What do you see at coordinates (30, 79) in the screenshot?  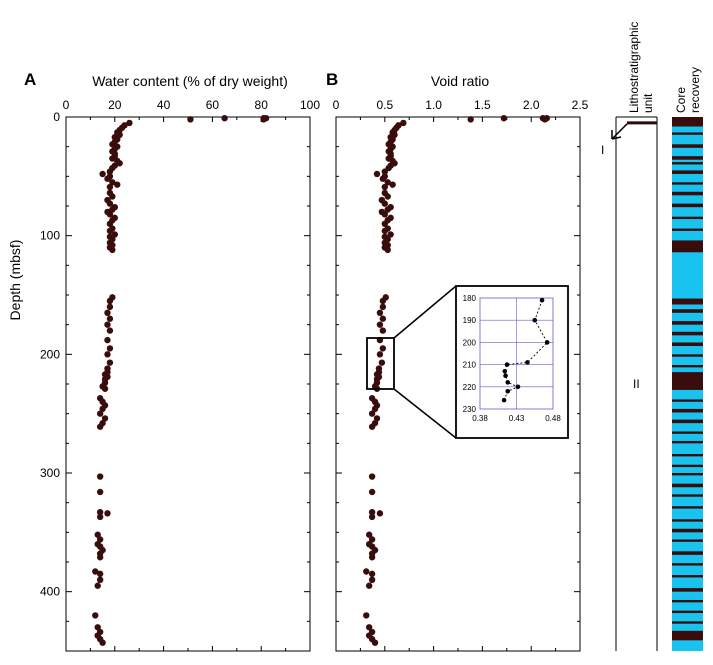 I see `panel-a-letter: A` at bounding box center [30, 79].